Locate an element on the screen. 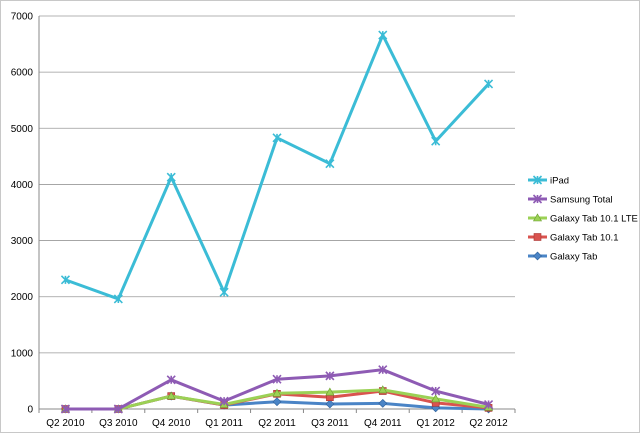  y-tick-label: 2000 is located at coordinates (22, 297).